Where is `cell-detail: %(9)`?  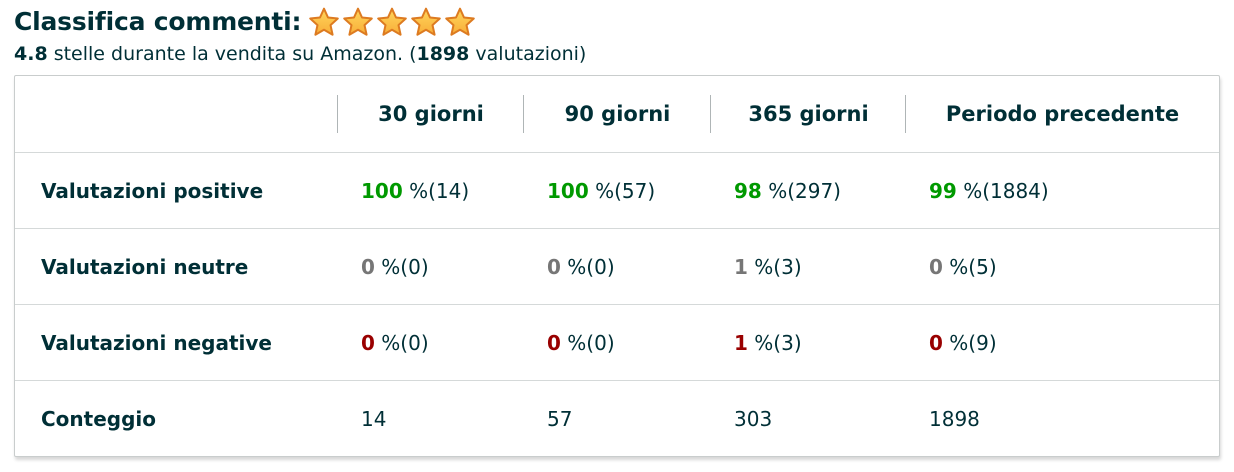
cell-detail: %(9) is located at coordinates (973, 342).